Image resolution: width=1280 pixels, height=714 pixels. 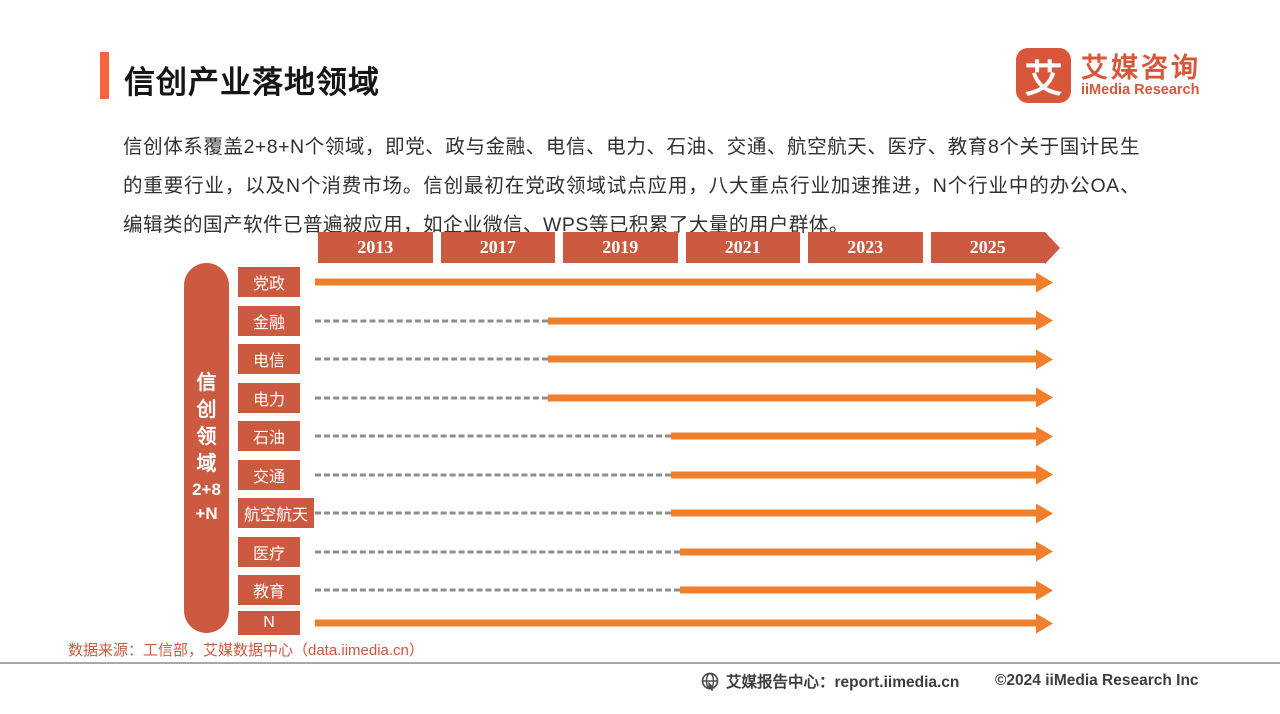 What do you see at coordinates (1097, 680) in the screenshot?
I see `footer-copyright: ©2024 iiMedia Research Inc` at bounding box center [1097, 680].